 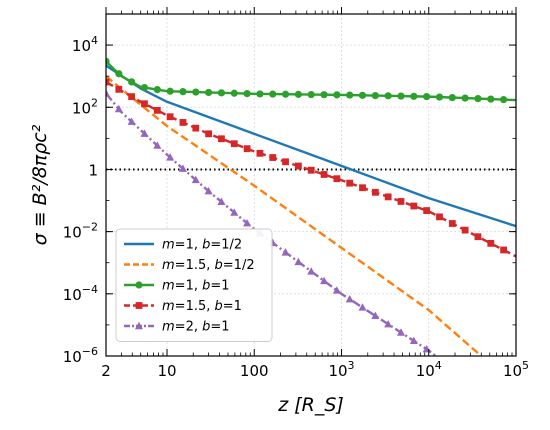 What do you see at coordinates (93, 170) in the screenshot?
I see `y-tick-label: 1` at bounding box center [93, 170].